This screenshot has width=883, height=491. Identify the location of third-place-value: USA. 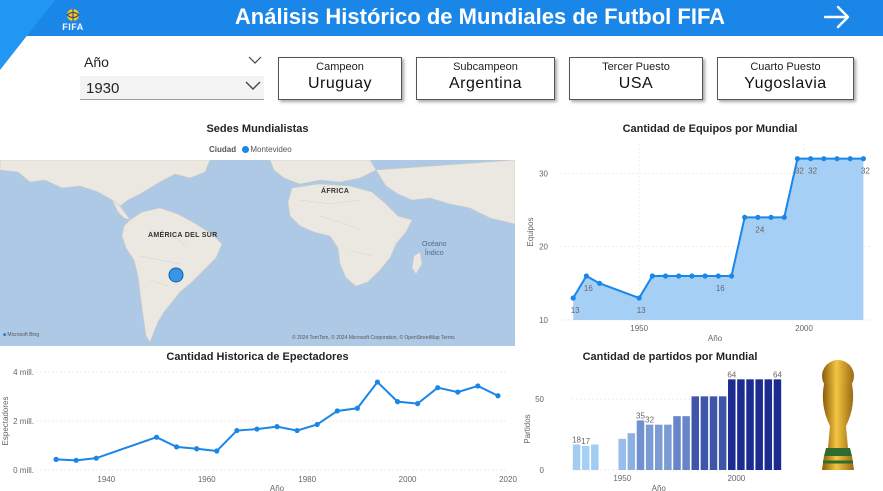
(636, 83).